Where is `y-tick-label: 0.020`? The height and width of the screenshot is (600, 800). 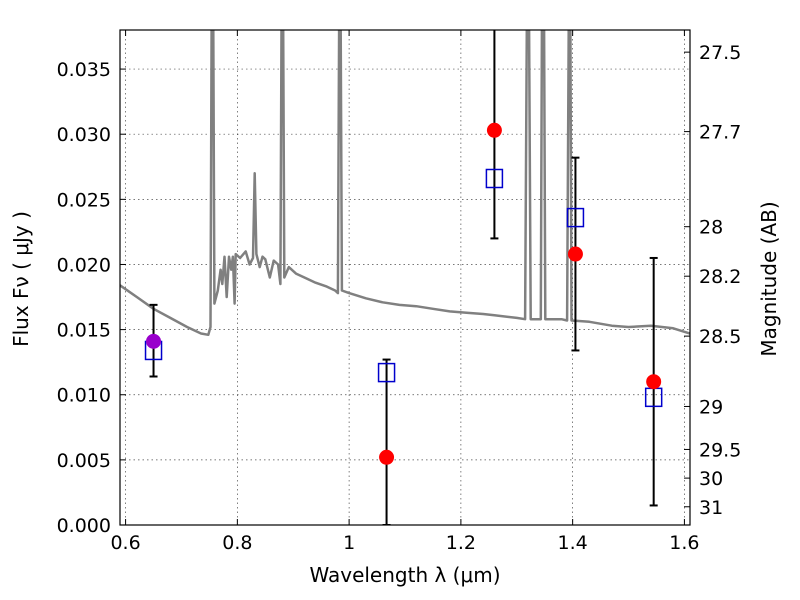 y-tick-label: 0.020 is located at coordinates (84, 265).